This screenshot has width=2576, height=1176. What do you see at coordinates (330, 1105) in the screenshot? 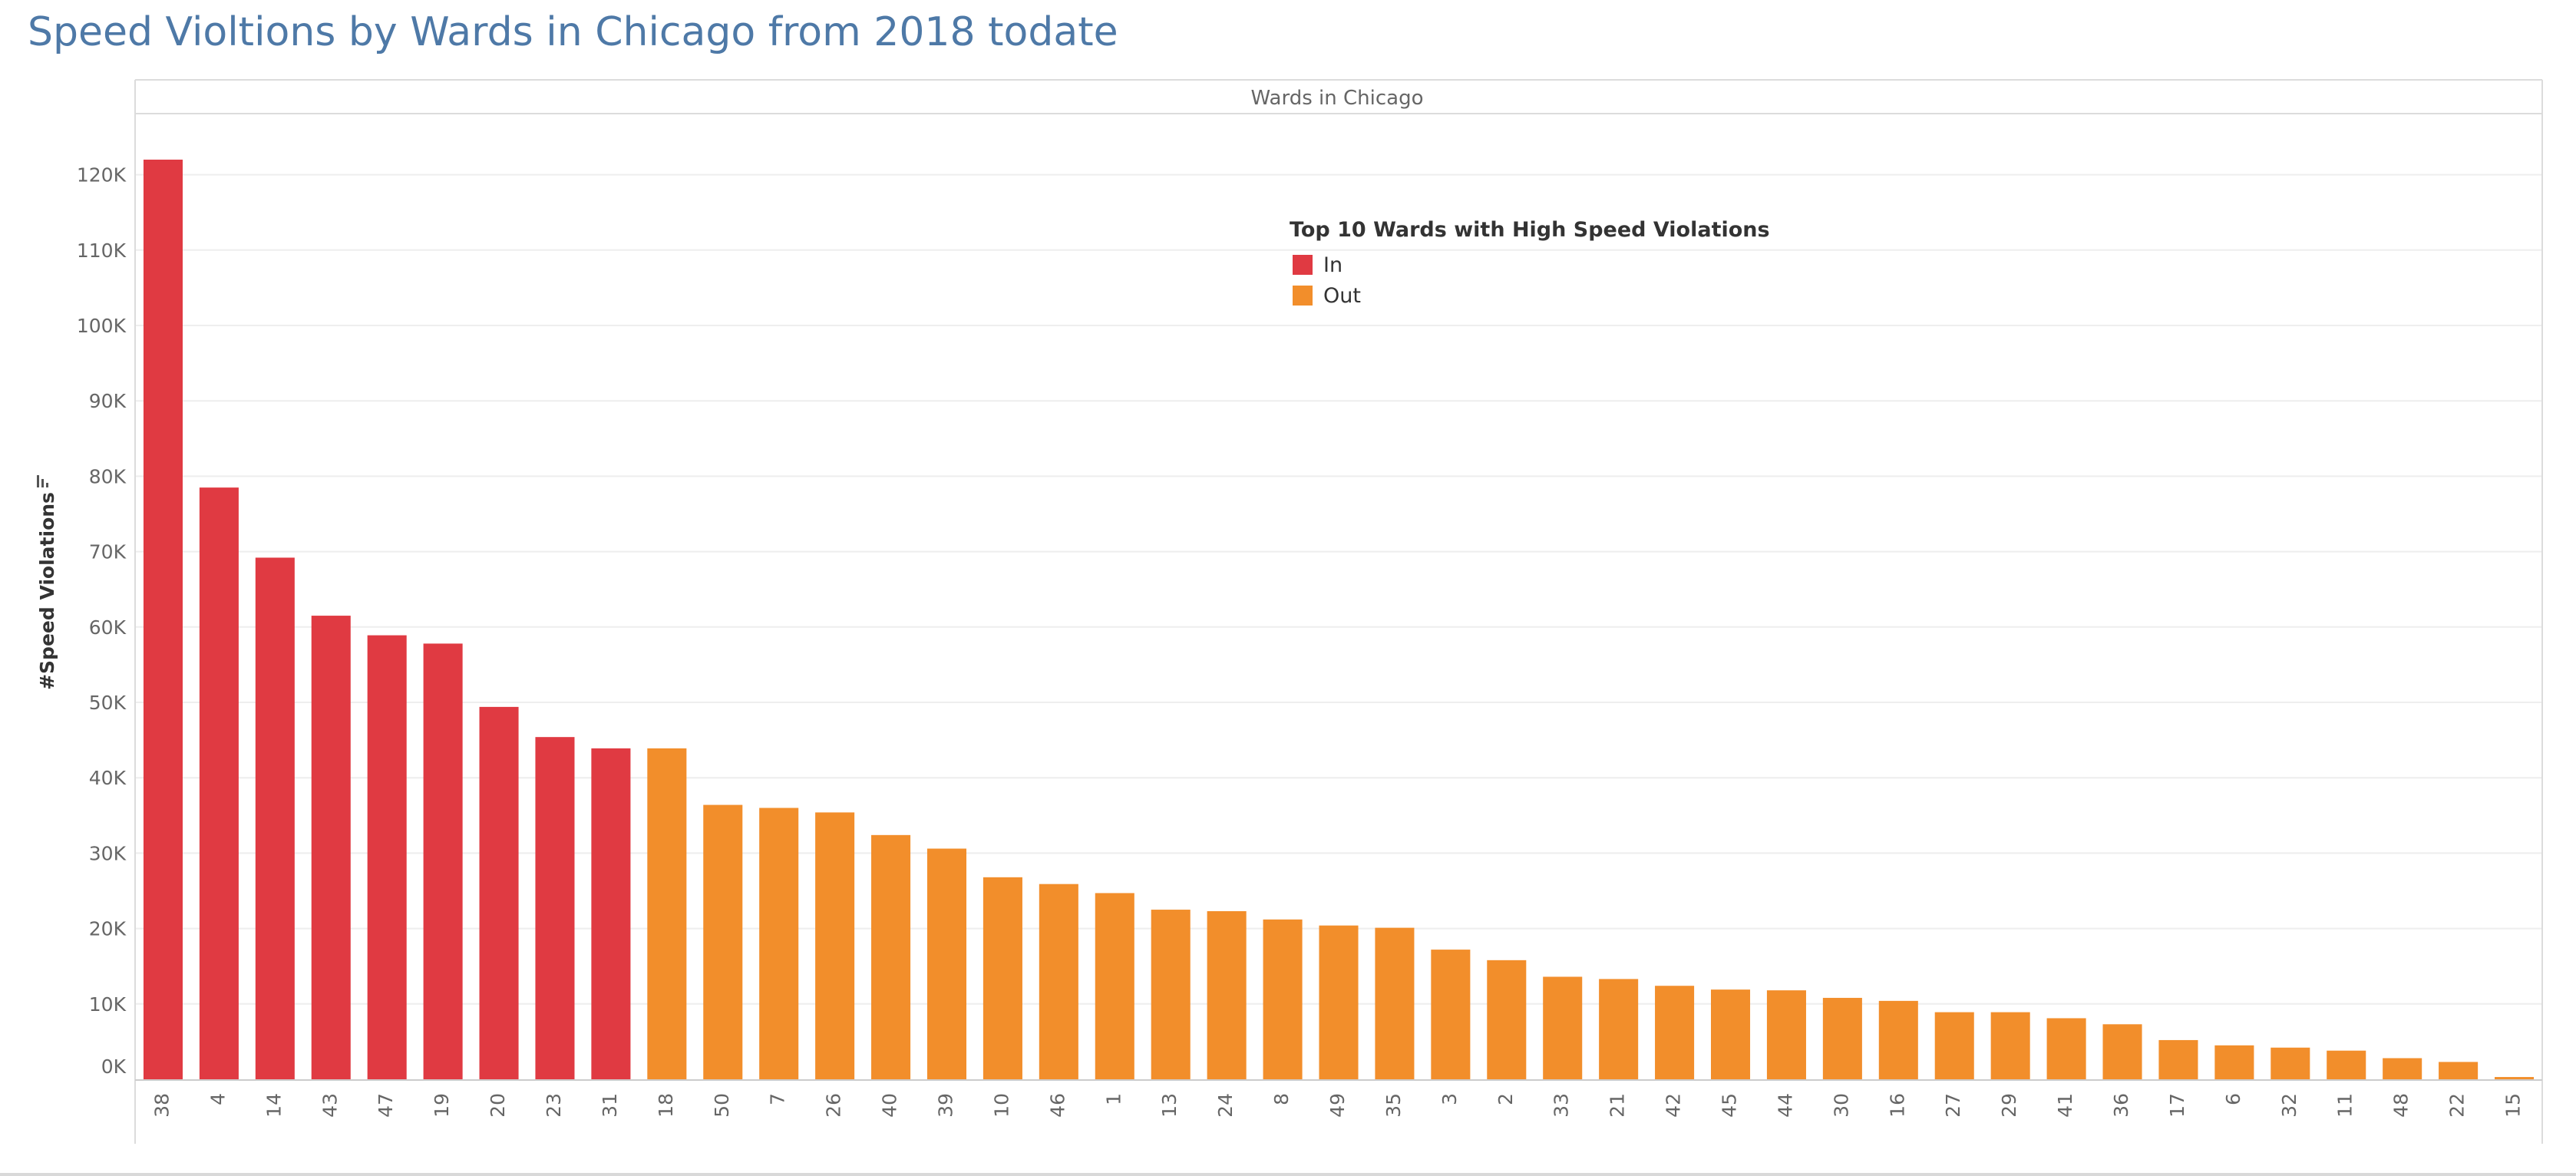
I see `x-tick-label: 43` at bounding box center [330, 1105].